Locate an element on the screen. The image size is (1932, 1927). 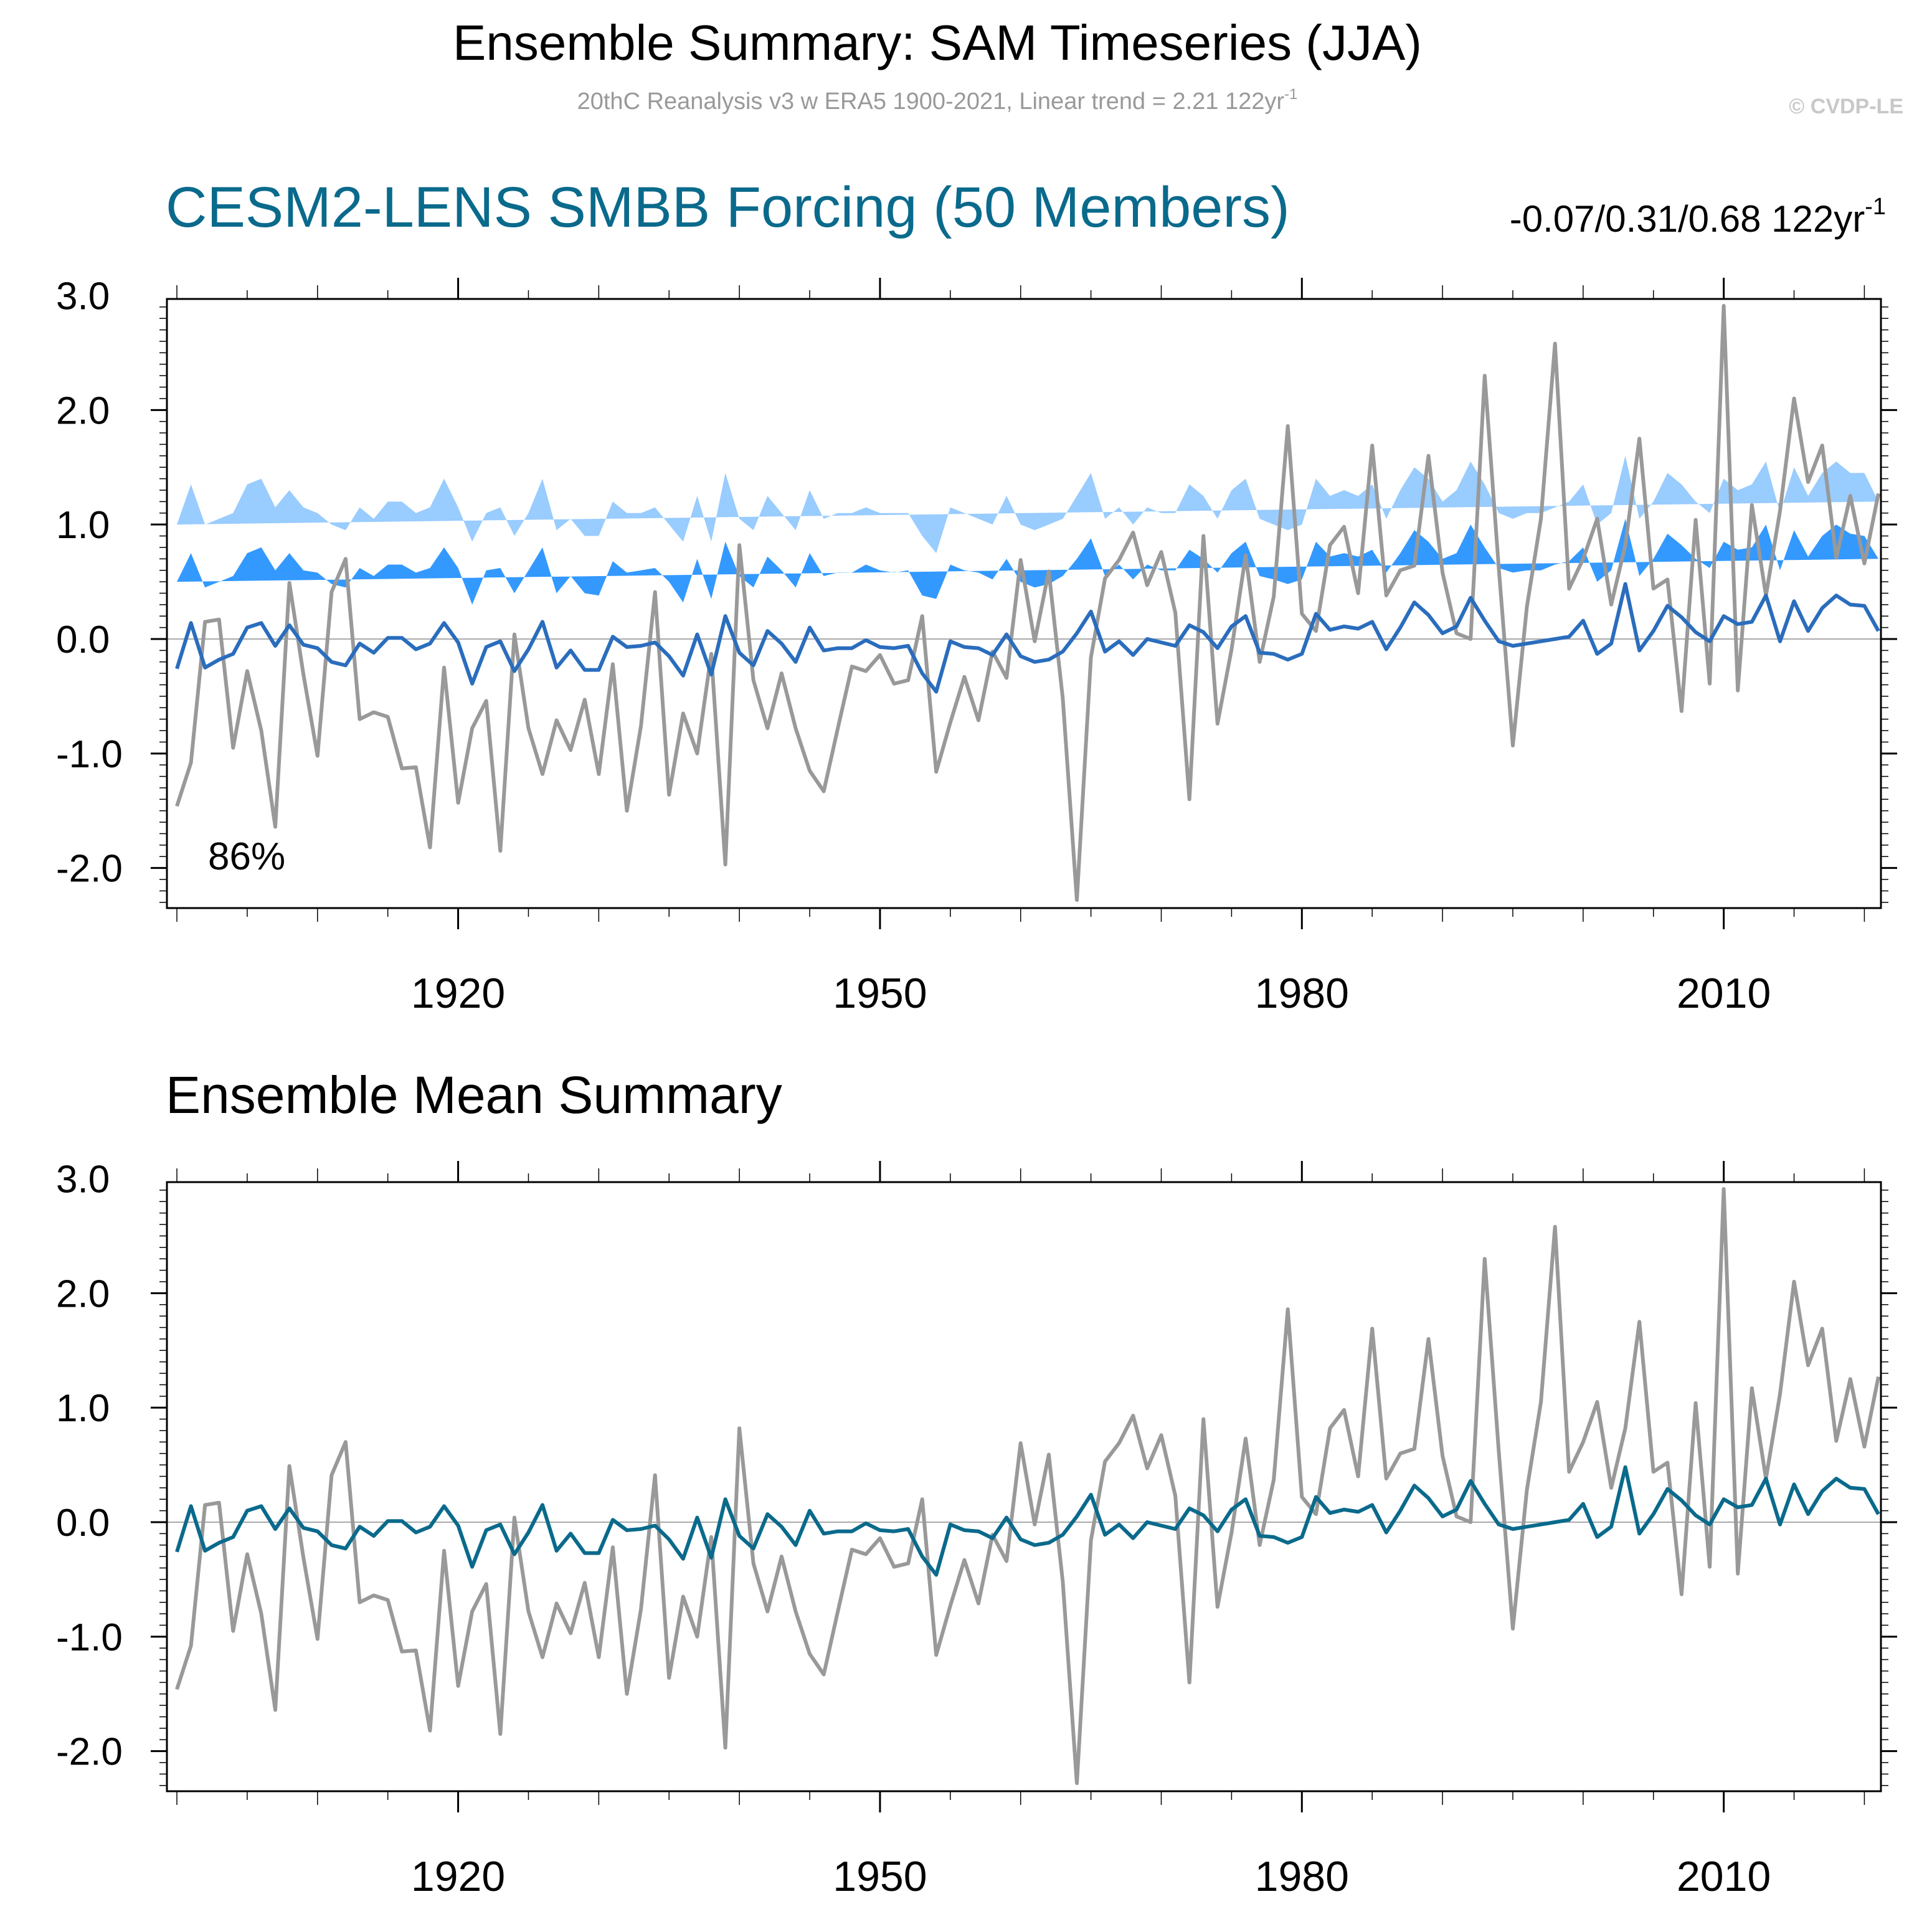
copyright-label: © CVDP-LE is located at coordinates (1846, 106).